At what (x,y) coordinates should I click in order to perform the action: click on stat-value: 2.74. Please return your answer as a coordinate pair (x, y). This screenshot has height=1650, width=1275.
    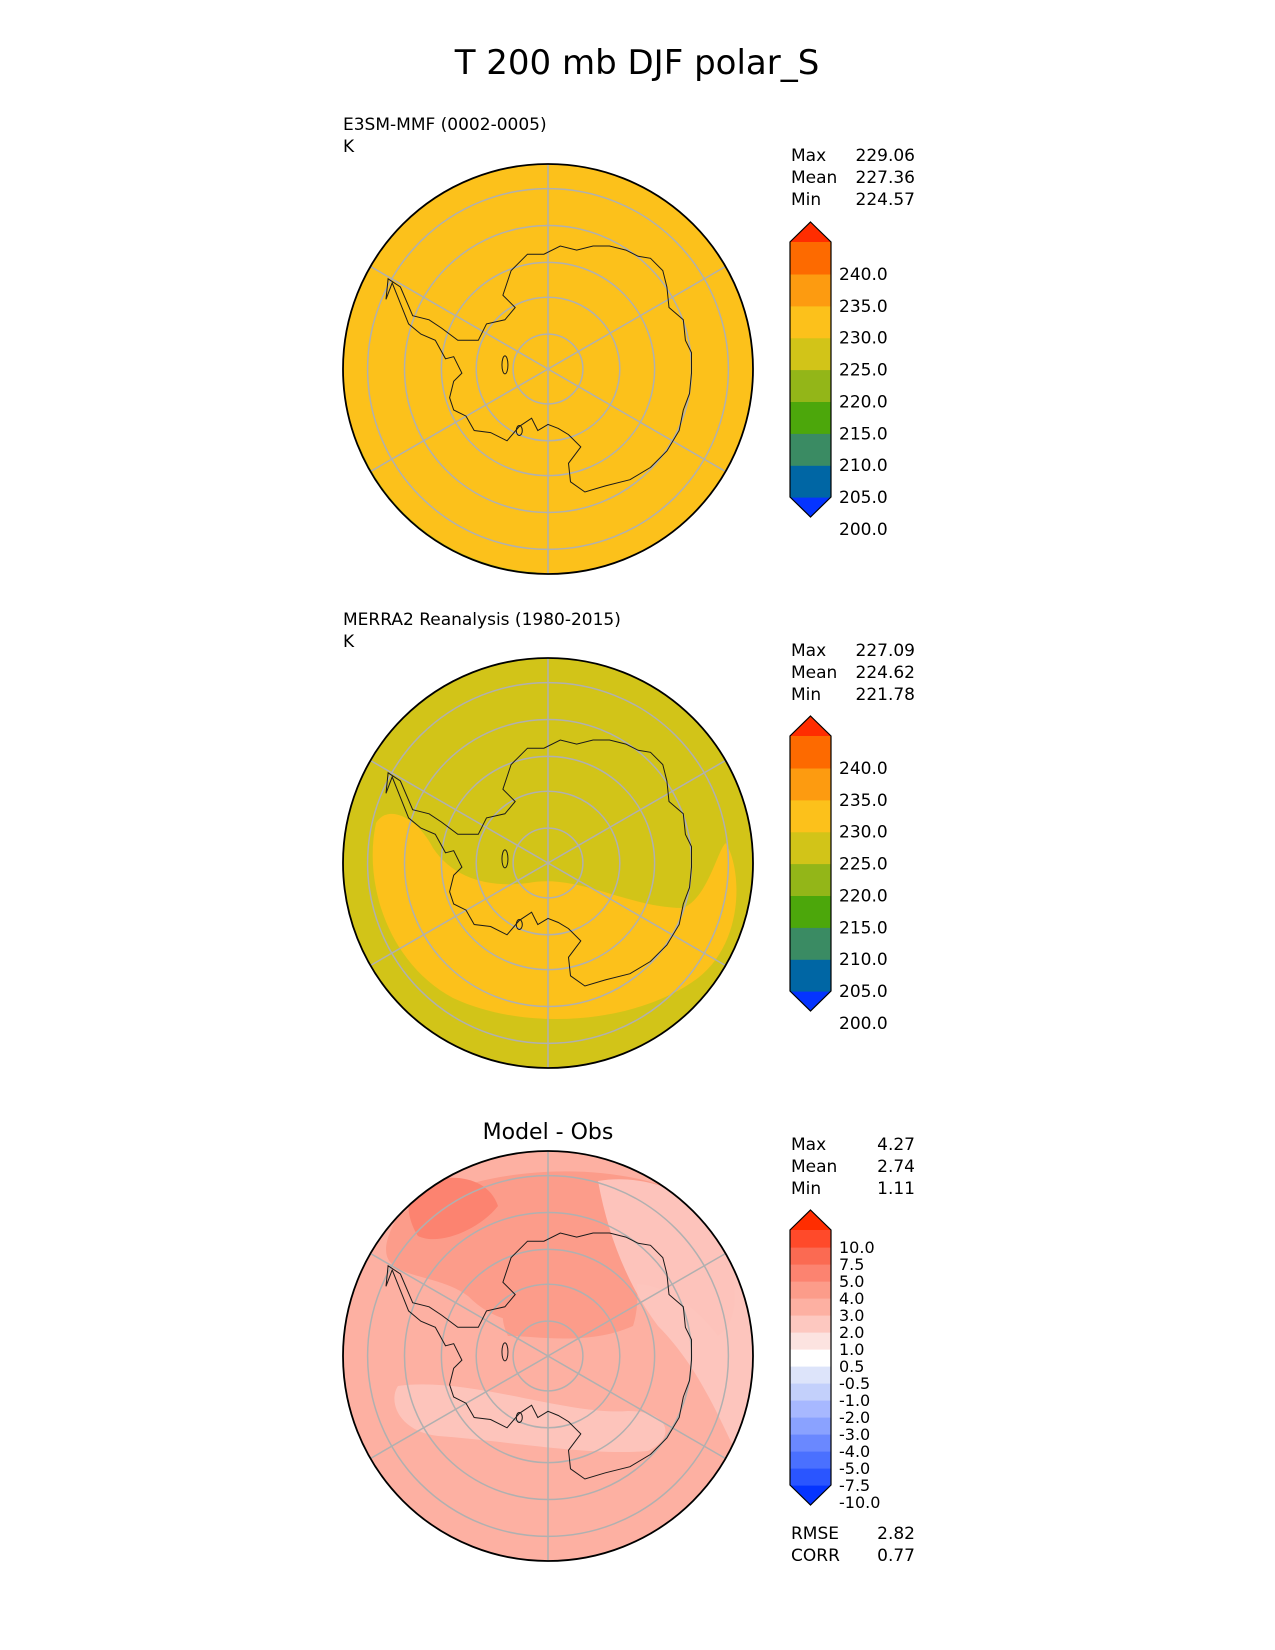
    Looking at the image, I should click on (896, 1167).